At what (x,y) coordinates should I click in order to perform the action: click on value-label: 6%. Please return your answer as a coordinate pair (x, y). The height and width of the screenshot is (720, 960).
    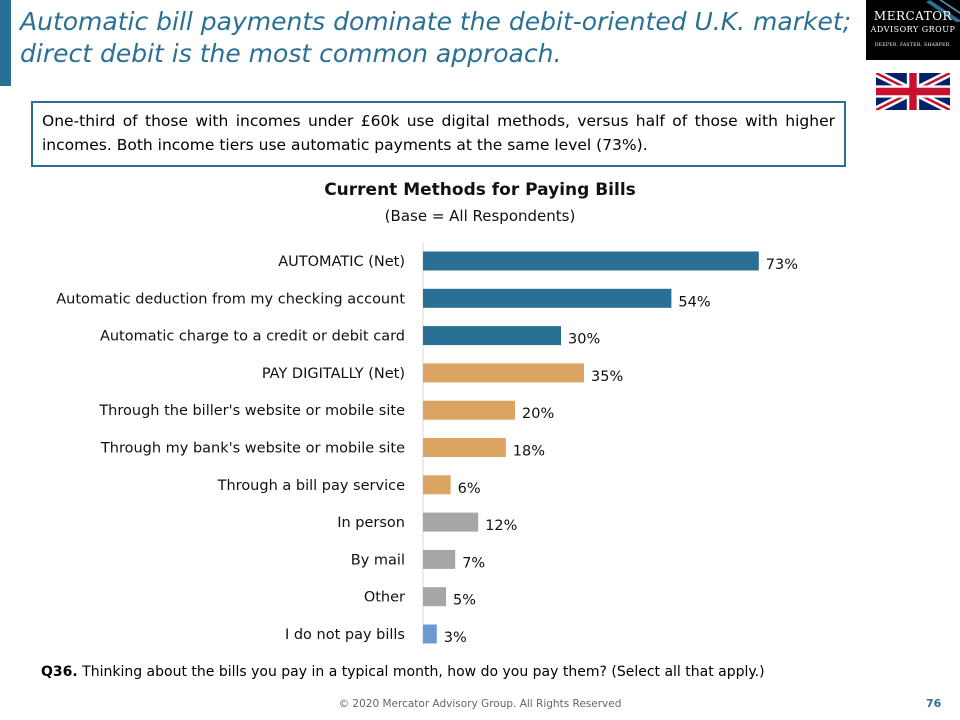
    Looking at the image, I should click on (469, 489).